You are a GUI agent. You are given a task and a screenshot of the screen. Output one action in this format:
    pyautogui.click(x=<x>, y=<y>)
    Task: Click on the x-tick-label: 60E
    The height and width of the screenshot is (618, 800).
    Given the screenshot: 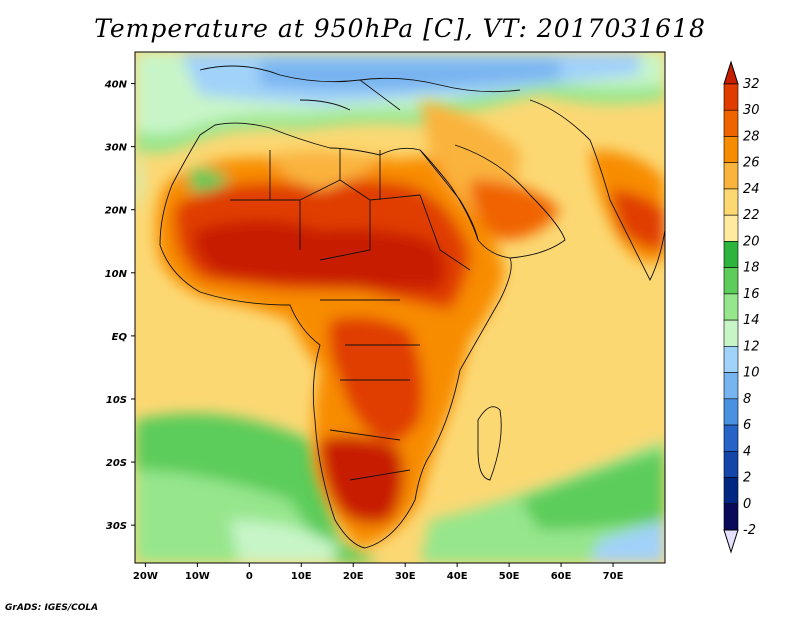 What is the action you would take?
    pyautogui.click(x=561, y=576)
    